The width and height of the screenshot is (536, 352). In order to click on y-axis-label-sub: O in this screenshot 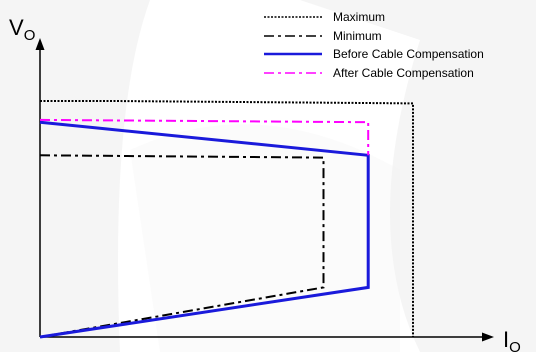, I will do `click(30, 35)`.